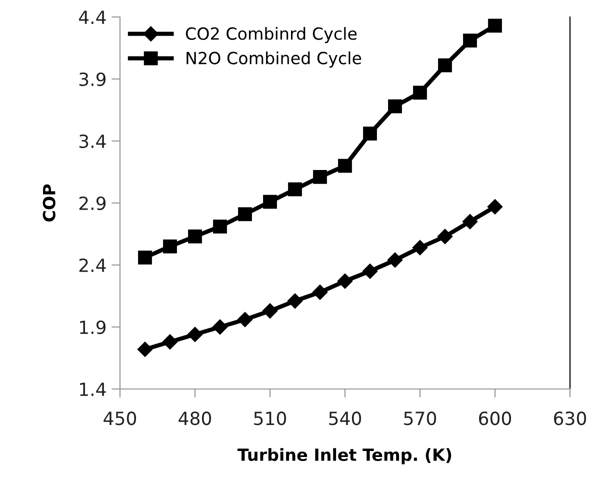 The height and width of the screenshot is (493, 592). I want to click on x-tick-label: 510, so click(270, 419).